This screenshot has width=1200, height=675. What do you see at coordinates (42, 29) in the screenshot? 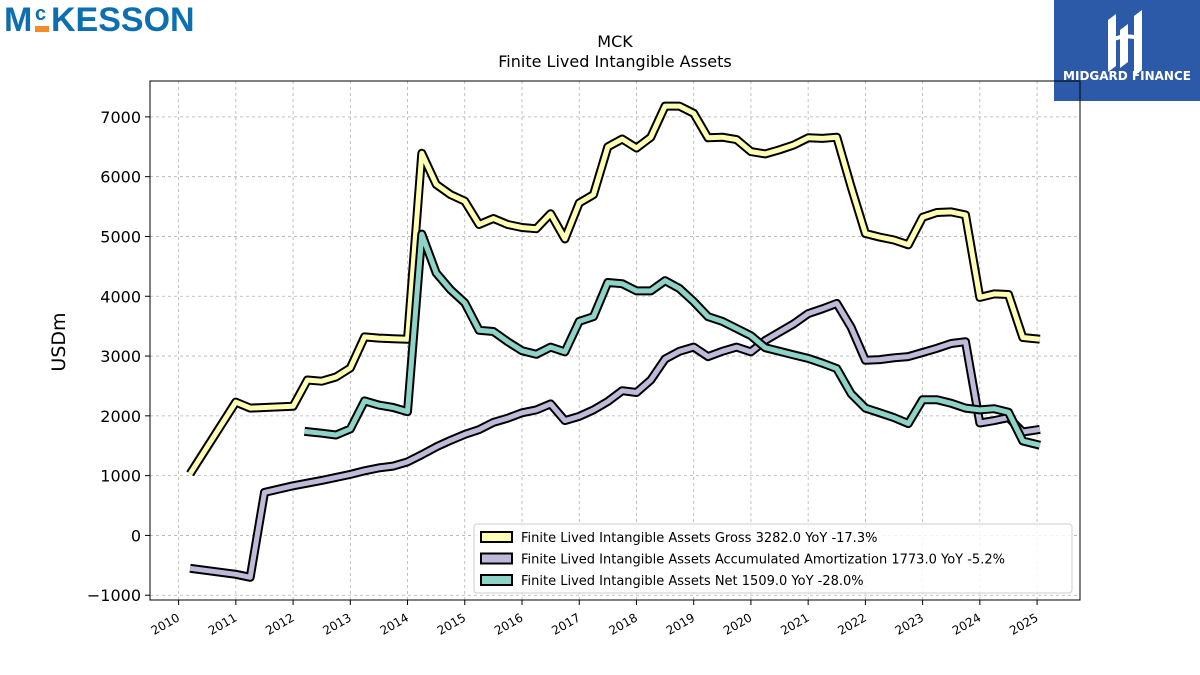
I see `logo-accent-bar` at bounding box center [42, 29].